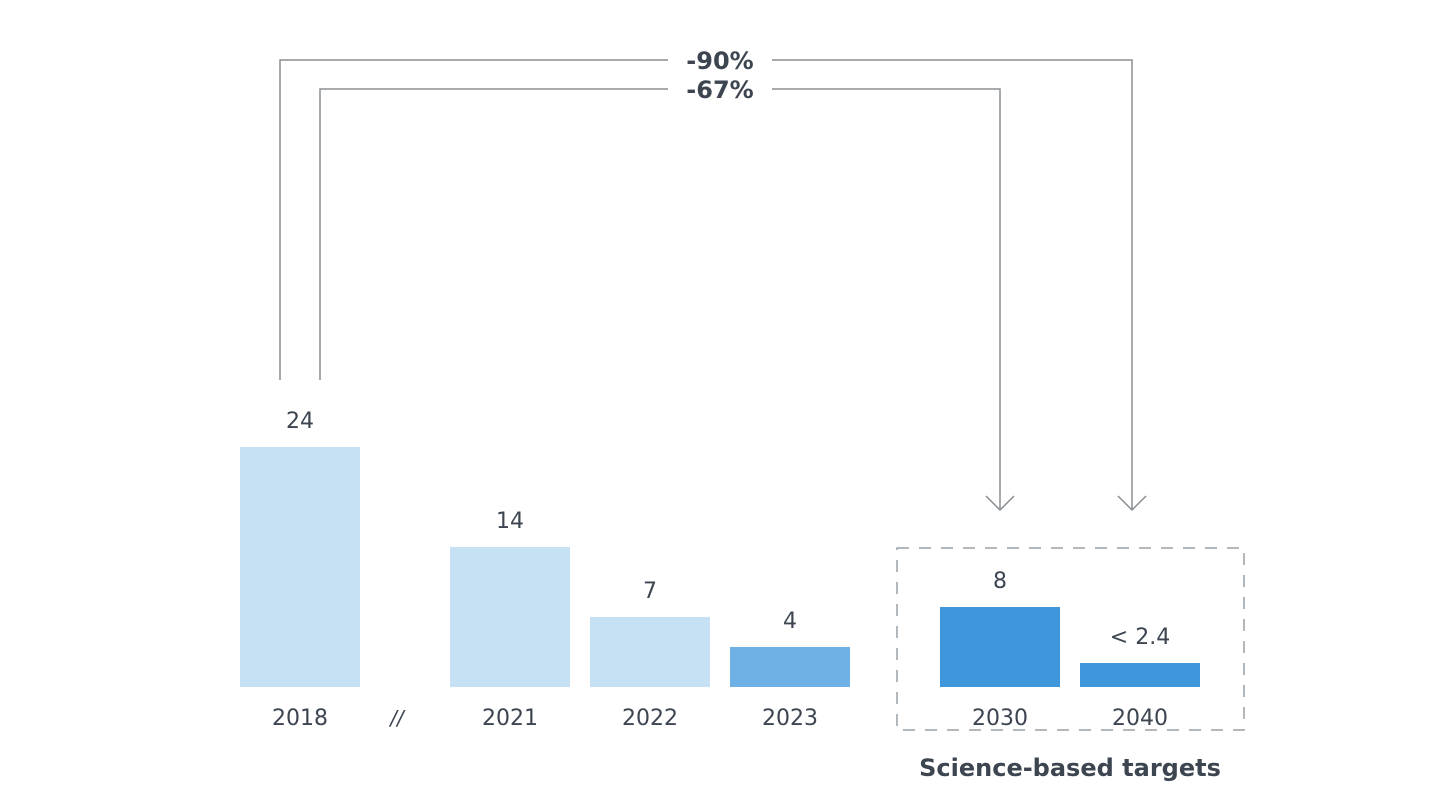 This screenshot has width=1440, height=810. What do you see at coordinates (720, 718) in the screenshot?
I see `category-labels: 2018 2021 2022 2023 2030 2040` at bounding box center [720, 718].